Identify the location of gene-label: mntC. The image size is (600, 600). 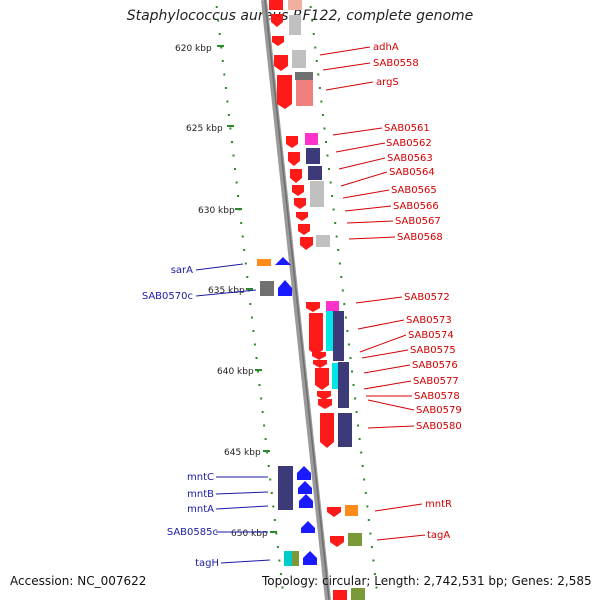
(200, 477).